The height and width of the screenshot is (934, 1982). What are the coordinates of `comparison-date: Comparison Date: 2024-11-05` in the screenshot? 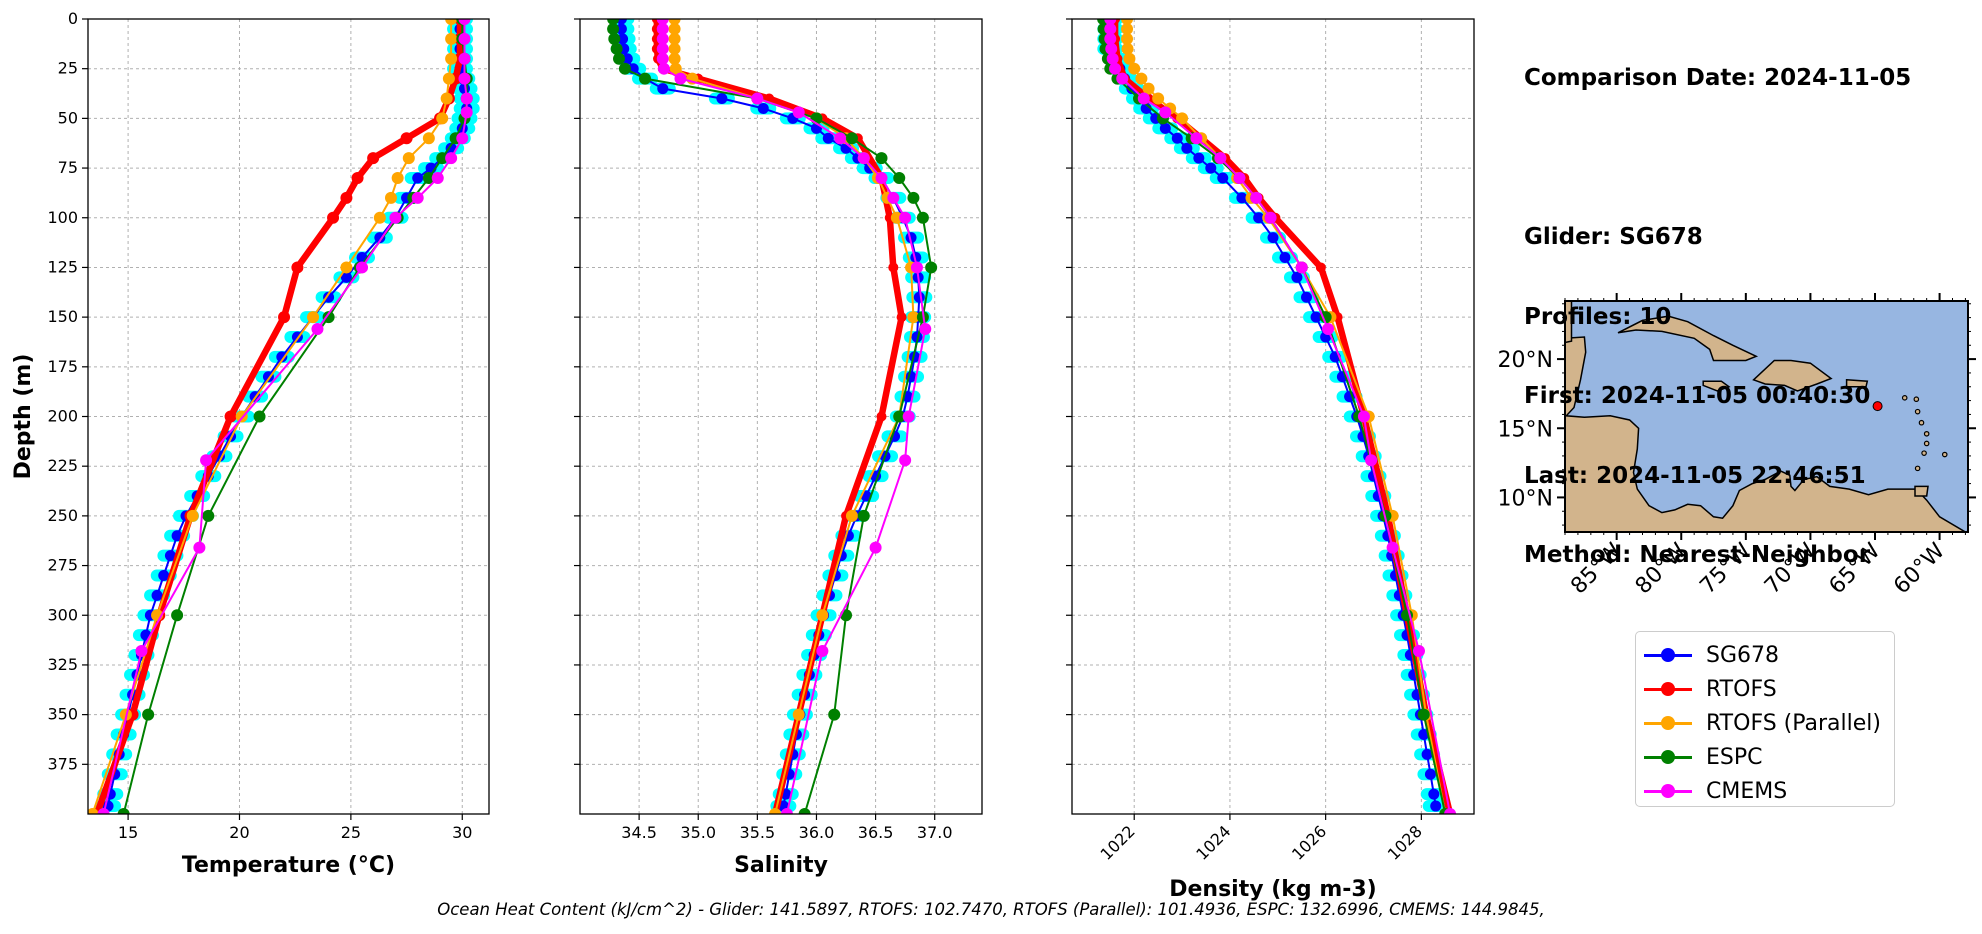 It's located at (1718, 78).